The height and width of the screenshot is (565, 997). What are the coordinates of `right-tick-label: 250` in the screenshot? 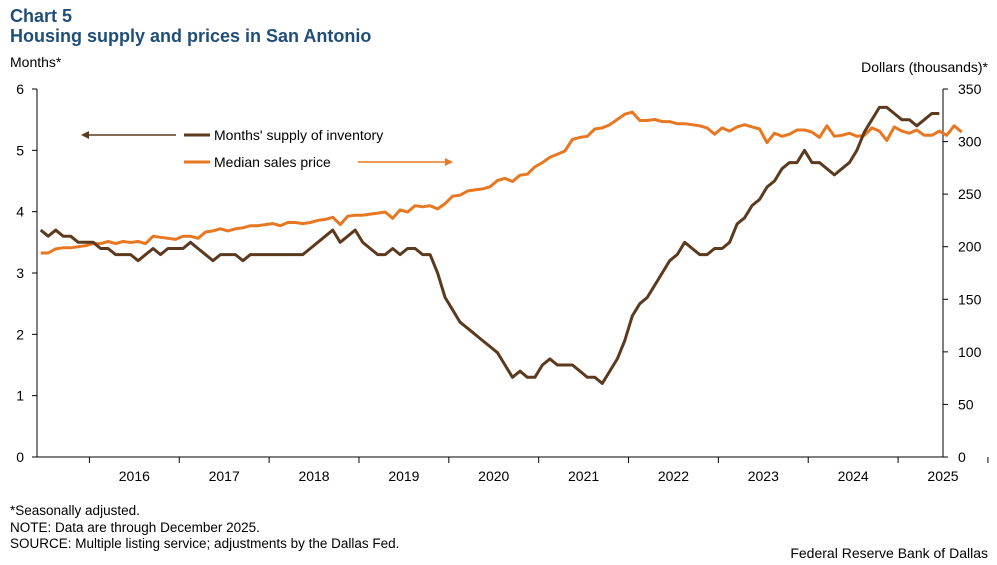 It's located at (970, 194).